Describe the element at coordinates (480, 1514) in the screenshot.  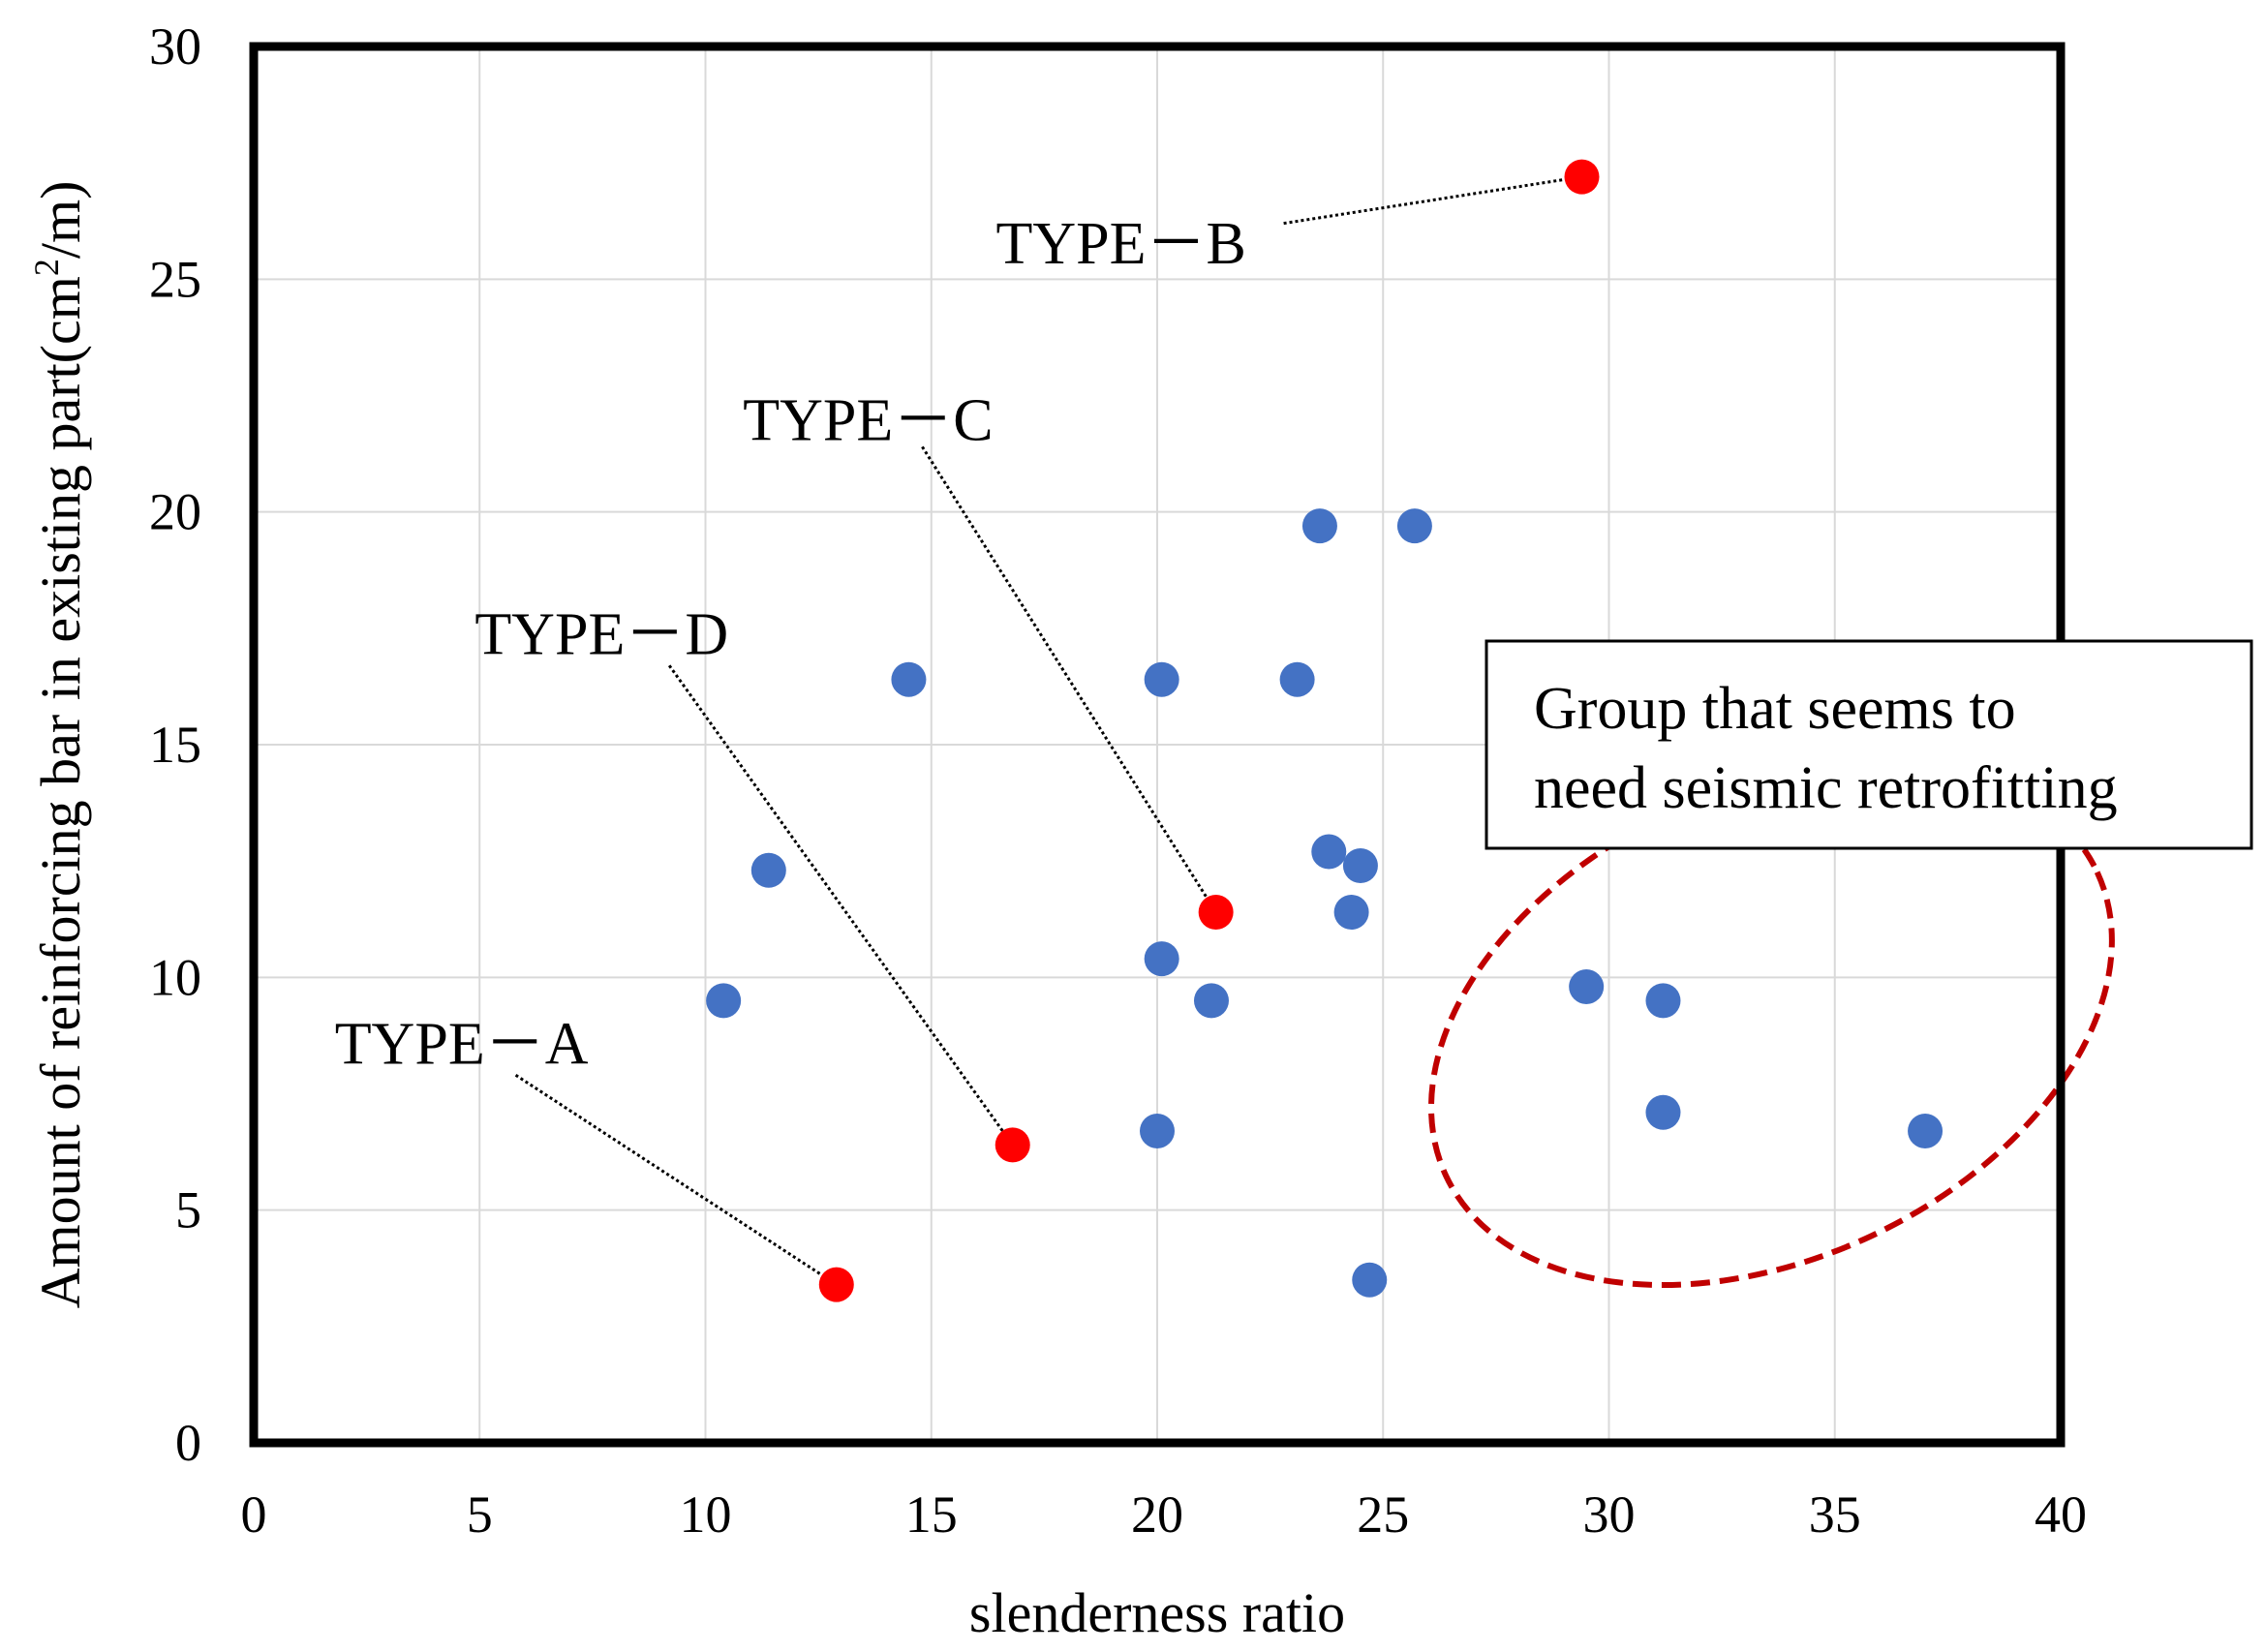
I see `x-tick-label-5: 5` at that location.